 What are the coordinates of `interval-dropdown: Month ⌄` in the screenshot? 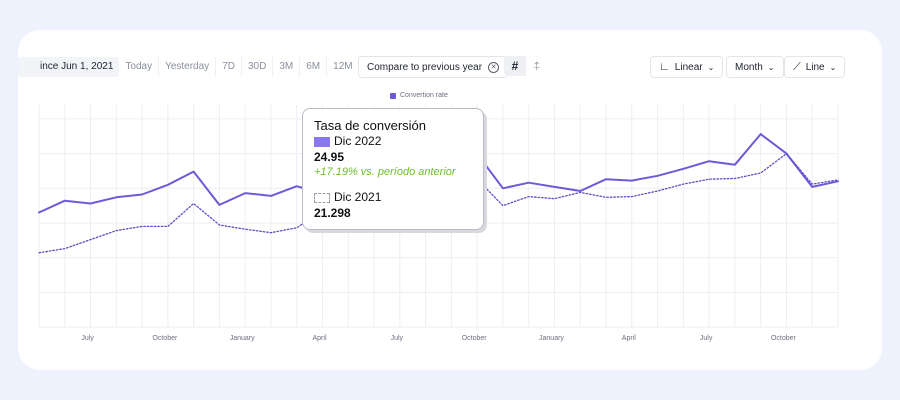 It's located at (755, 67).